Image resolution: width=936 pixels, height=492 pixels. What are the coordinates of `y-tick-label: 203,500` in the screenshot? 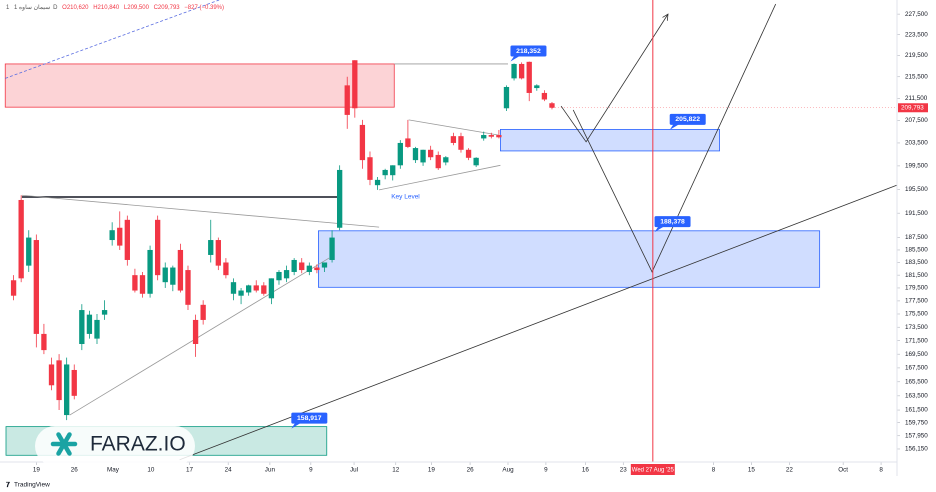 It's located at (916, 143).